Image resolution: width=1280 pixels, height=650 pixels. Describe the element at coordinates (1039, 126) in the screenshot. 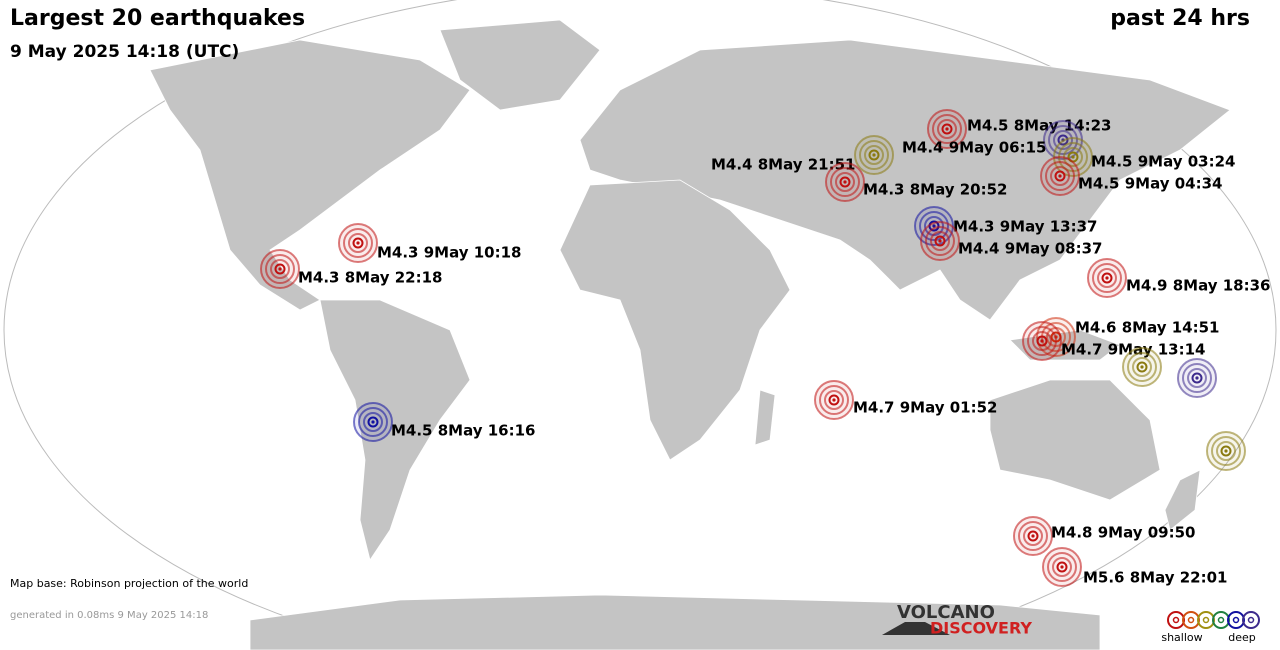

I see `quake-label: M4.5 8May 14:23` at that location.